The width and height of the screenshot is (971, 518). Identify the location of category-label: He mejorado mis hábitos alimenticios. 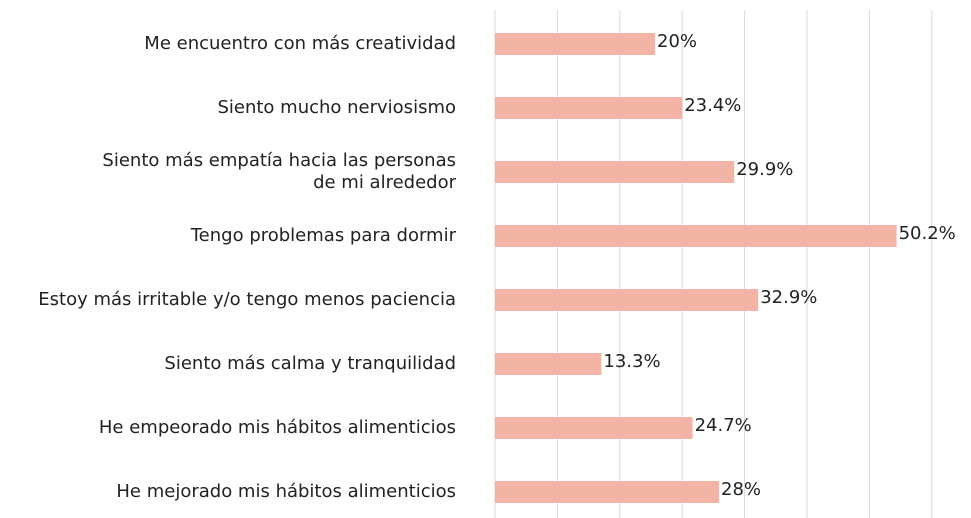
(286, 491).